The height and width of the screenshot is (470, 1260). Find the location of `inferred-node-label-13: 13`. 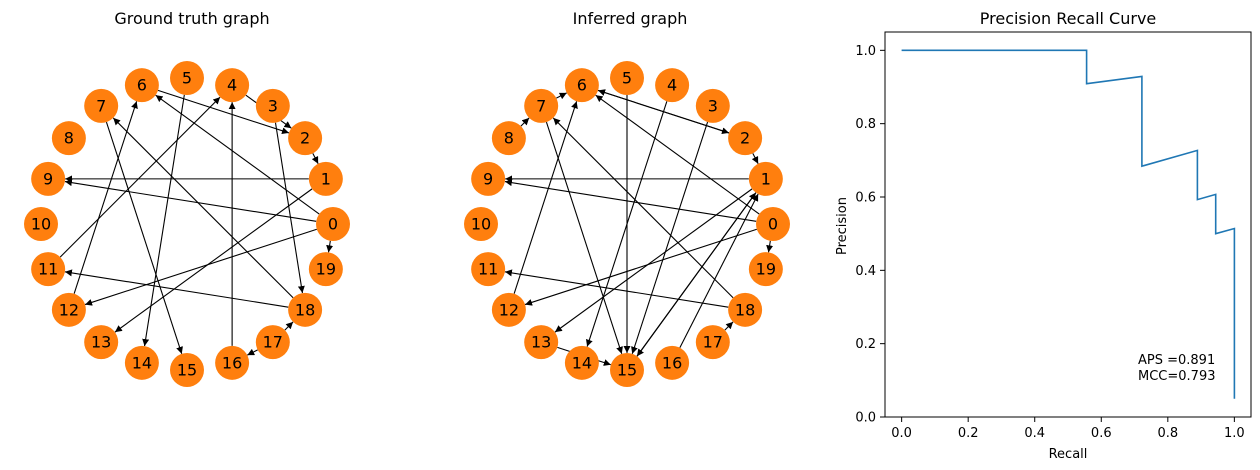

inferred-node-label-13: 13 is located at coordinates (541, 342).